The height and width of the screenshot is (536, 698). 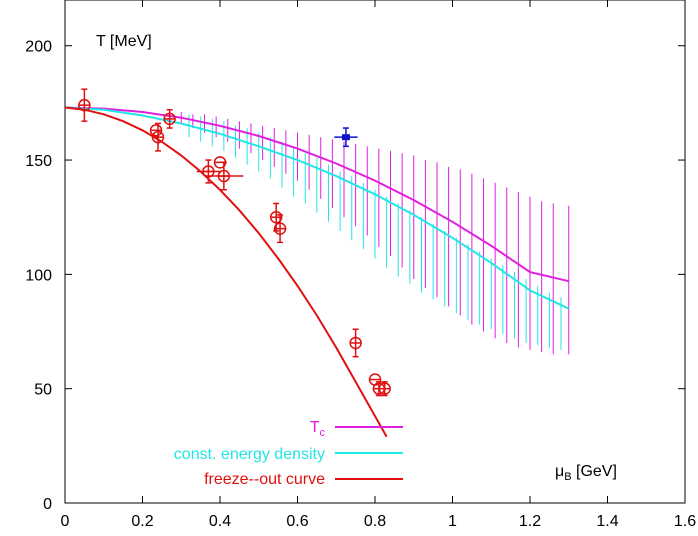 What do you see at coordinates (685, 521) in the screenshot?
I see `x-tick-label: 1.6` at bounding box center [685, 521].